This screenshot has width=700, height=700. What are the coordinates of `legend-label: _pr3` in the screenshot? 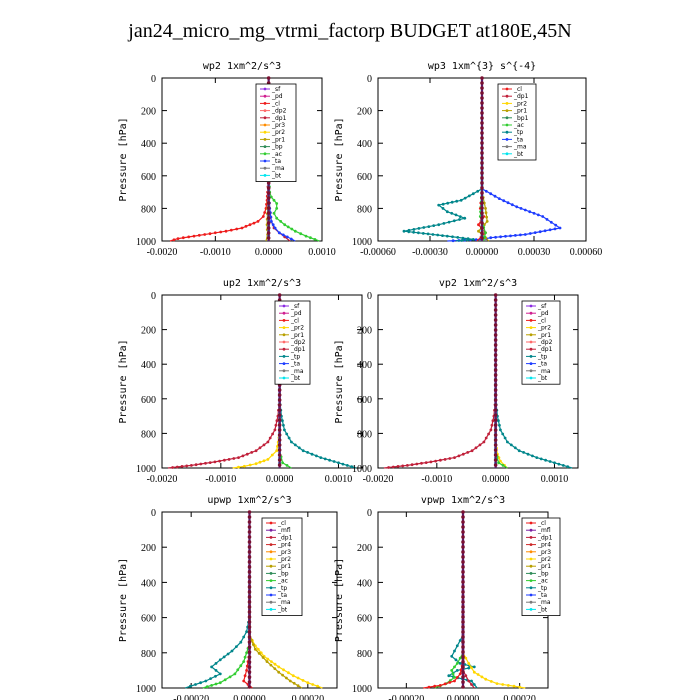 It's located at (284, 552).